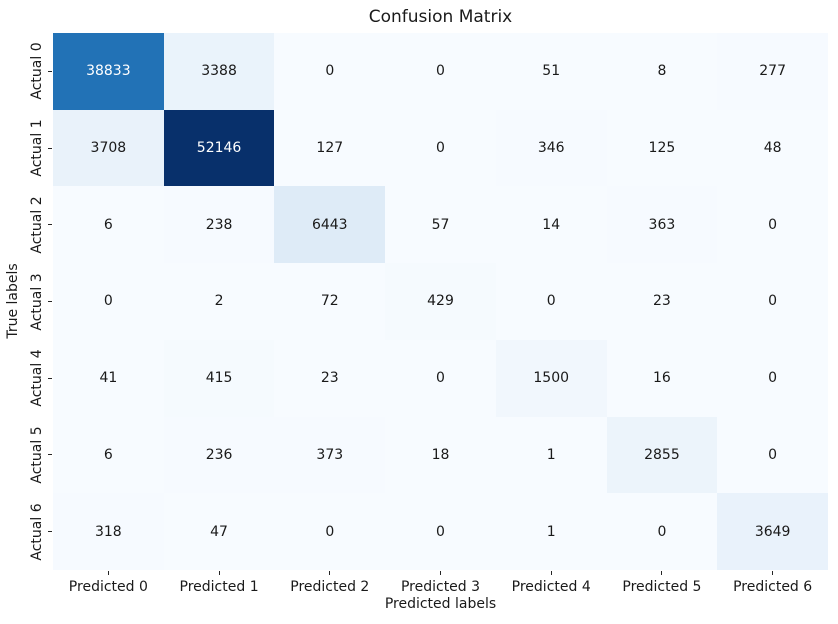  I want to click on heatmap-cell-r4c1: 415, so click(219, 378).